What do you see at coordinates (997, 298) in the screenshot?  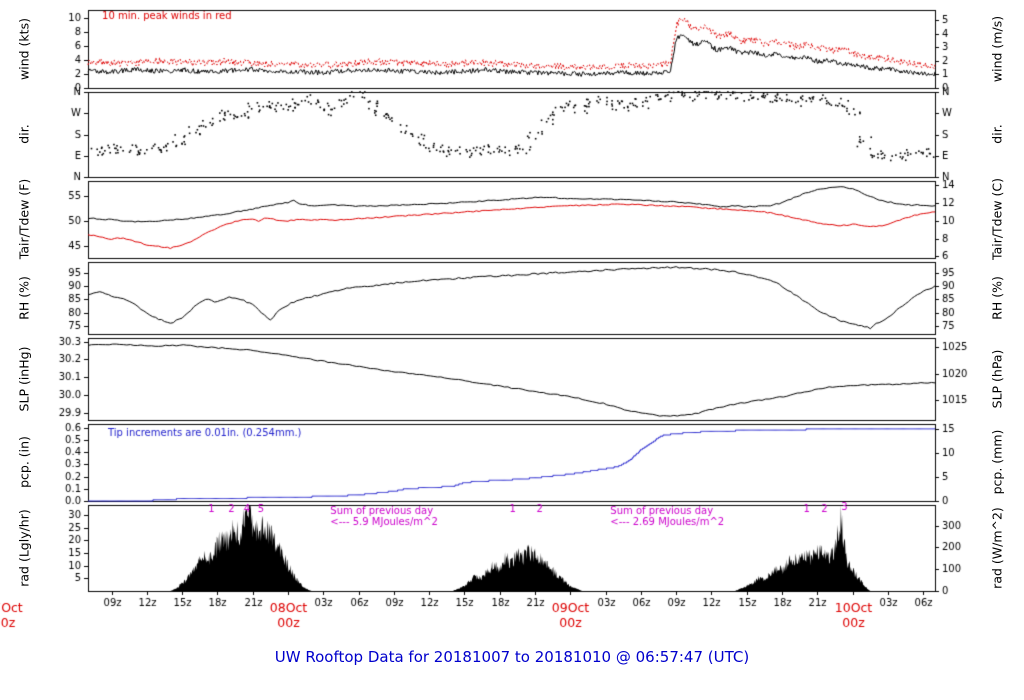 I see `y-axis-title-rh-right: RH (%)` at bounding box center [997, 298].